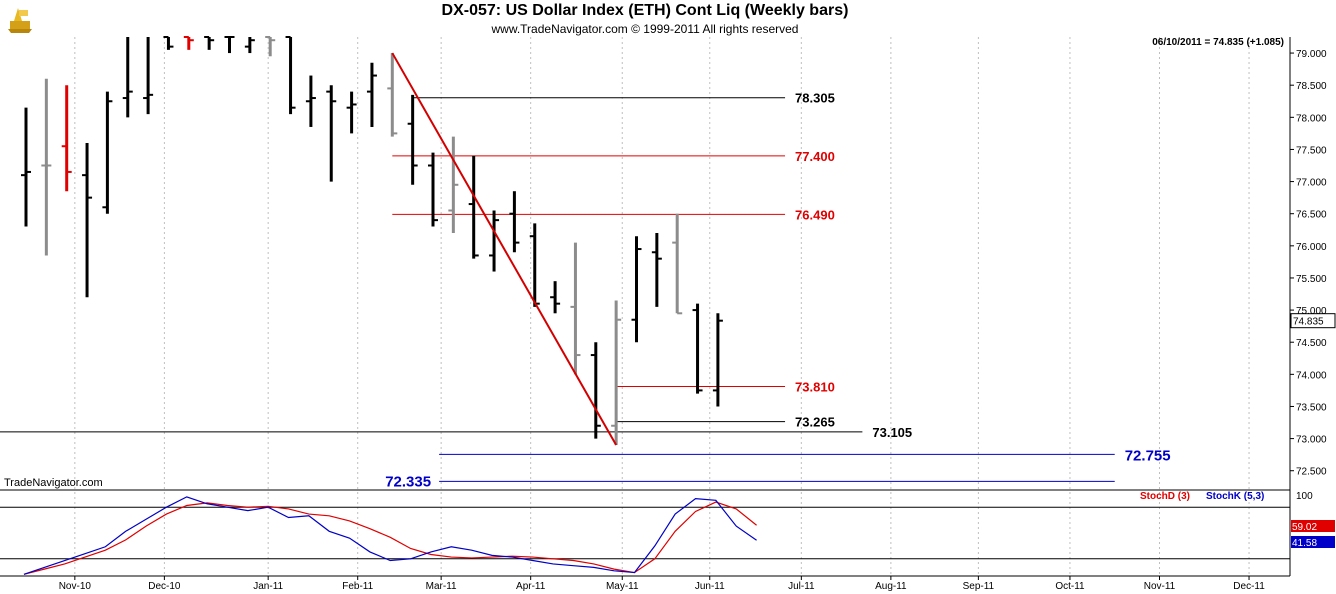 The image size is (1336, 594). Describe the element at coordinates (1249, 586) in the screenshot. I see `x-tick-label: Dec-11` at that location.